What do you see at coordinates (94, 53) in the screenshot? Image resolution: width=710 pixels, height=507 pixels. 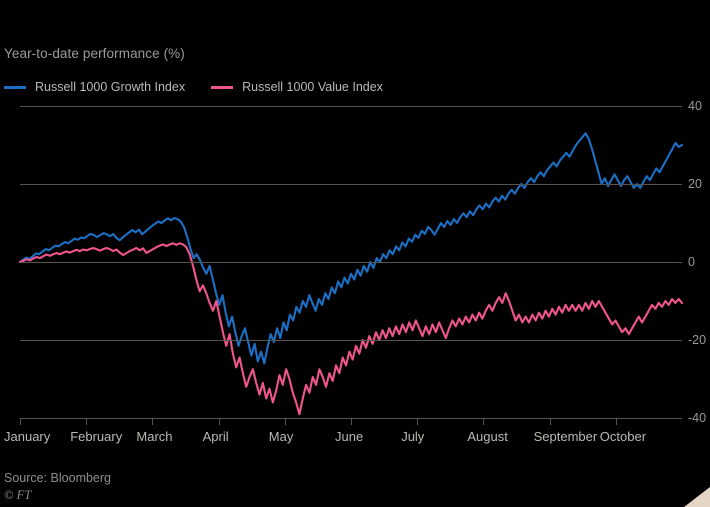 I see `chart-title: Year-to-date performance (%)` at bounding box center [94, 53].